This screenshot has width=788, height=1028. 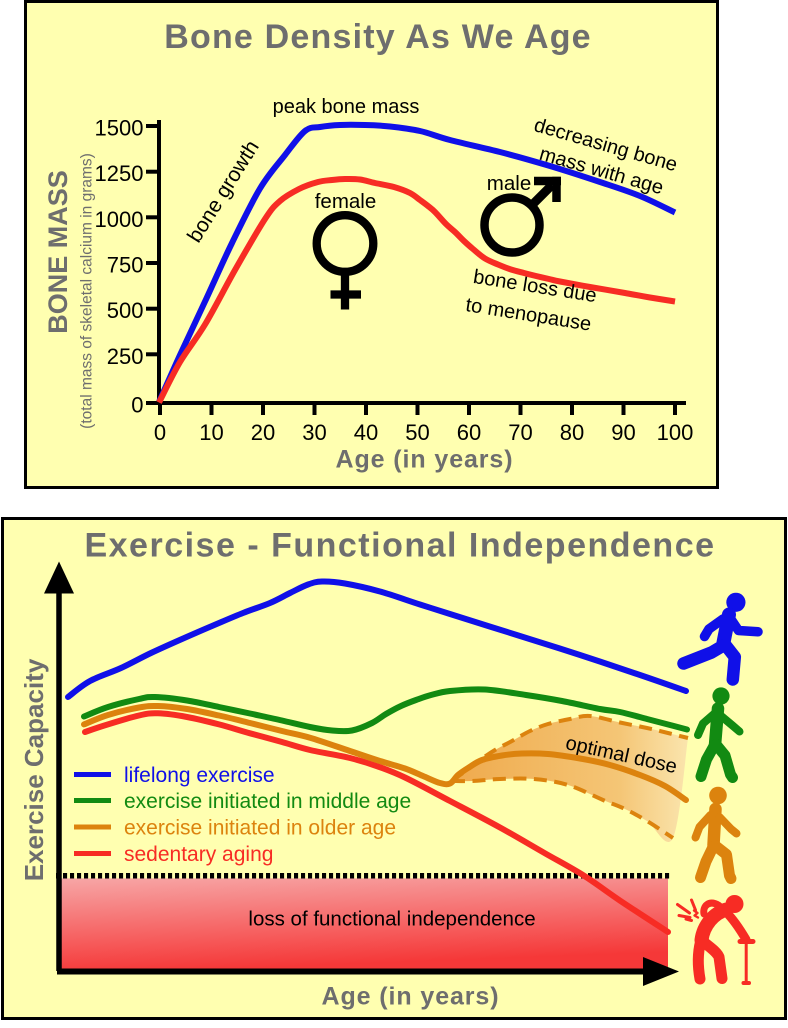 What do you see at coordinates (267, 801) in the screenshot?
I see `svg-text:exercise initiated in middle a: exercise initiated in middle age` at bounding box center [267, 801].